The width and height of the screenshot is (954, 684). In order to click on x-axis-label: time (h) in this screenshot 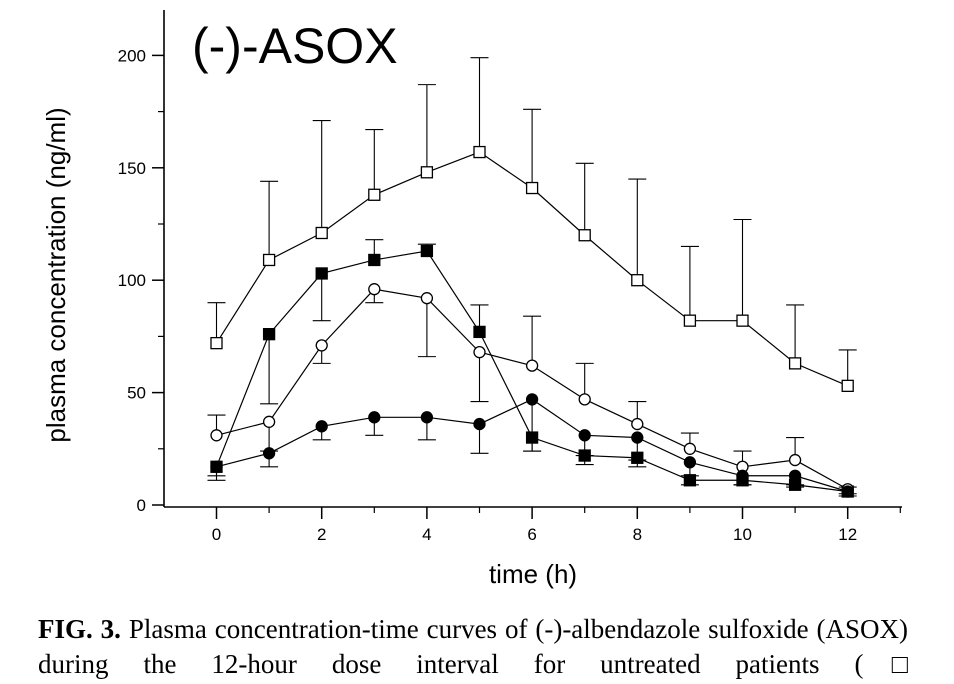, I will do `click(533, 574)`.